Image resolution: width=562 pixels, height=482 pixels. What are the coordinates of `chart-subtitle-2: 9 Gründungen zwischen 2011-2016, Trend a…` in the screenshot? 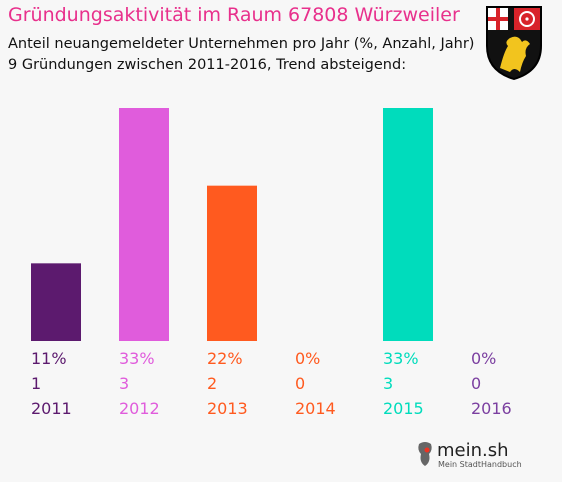 It's located at (207, 65).